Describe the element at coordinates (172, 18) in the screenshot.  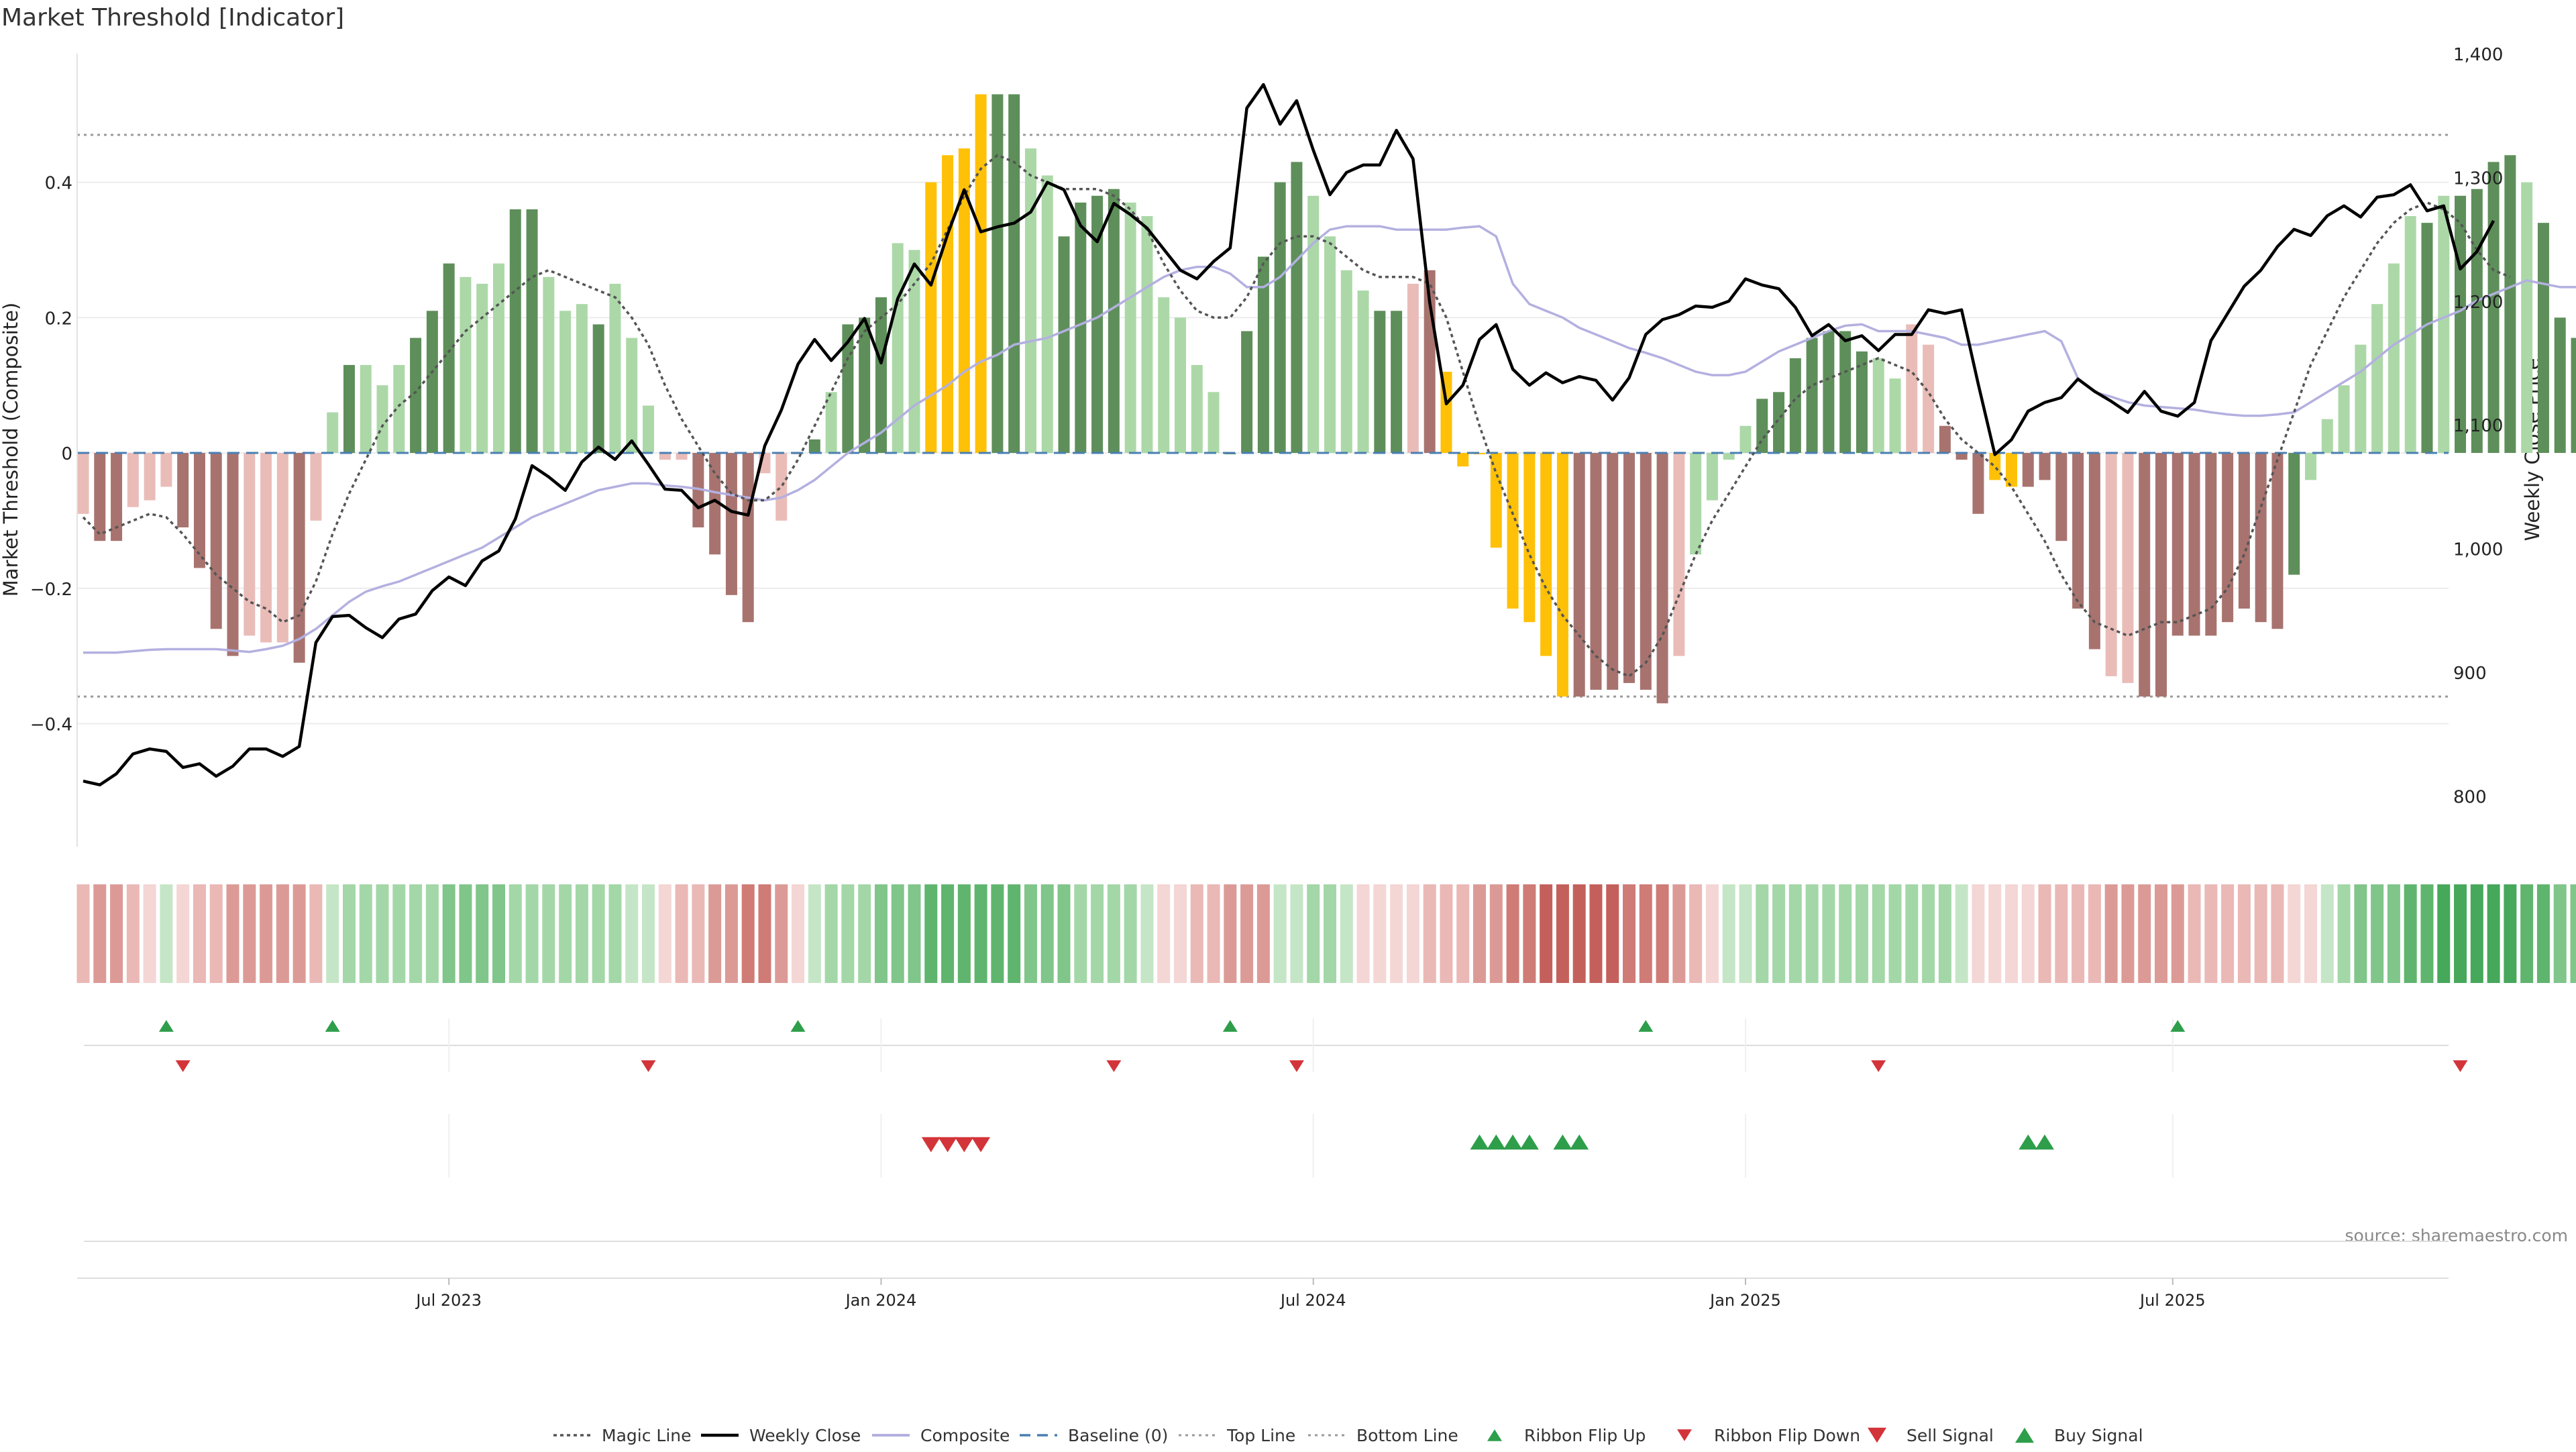
I see `chart-title: Market Threshold [Indicator]` at that location.